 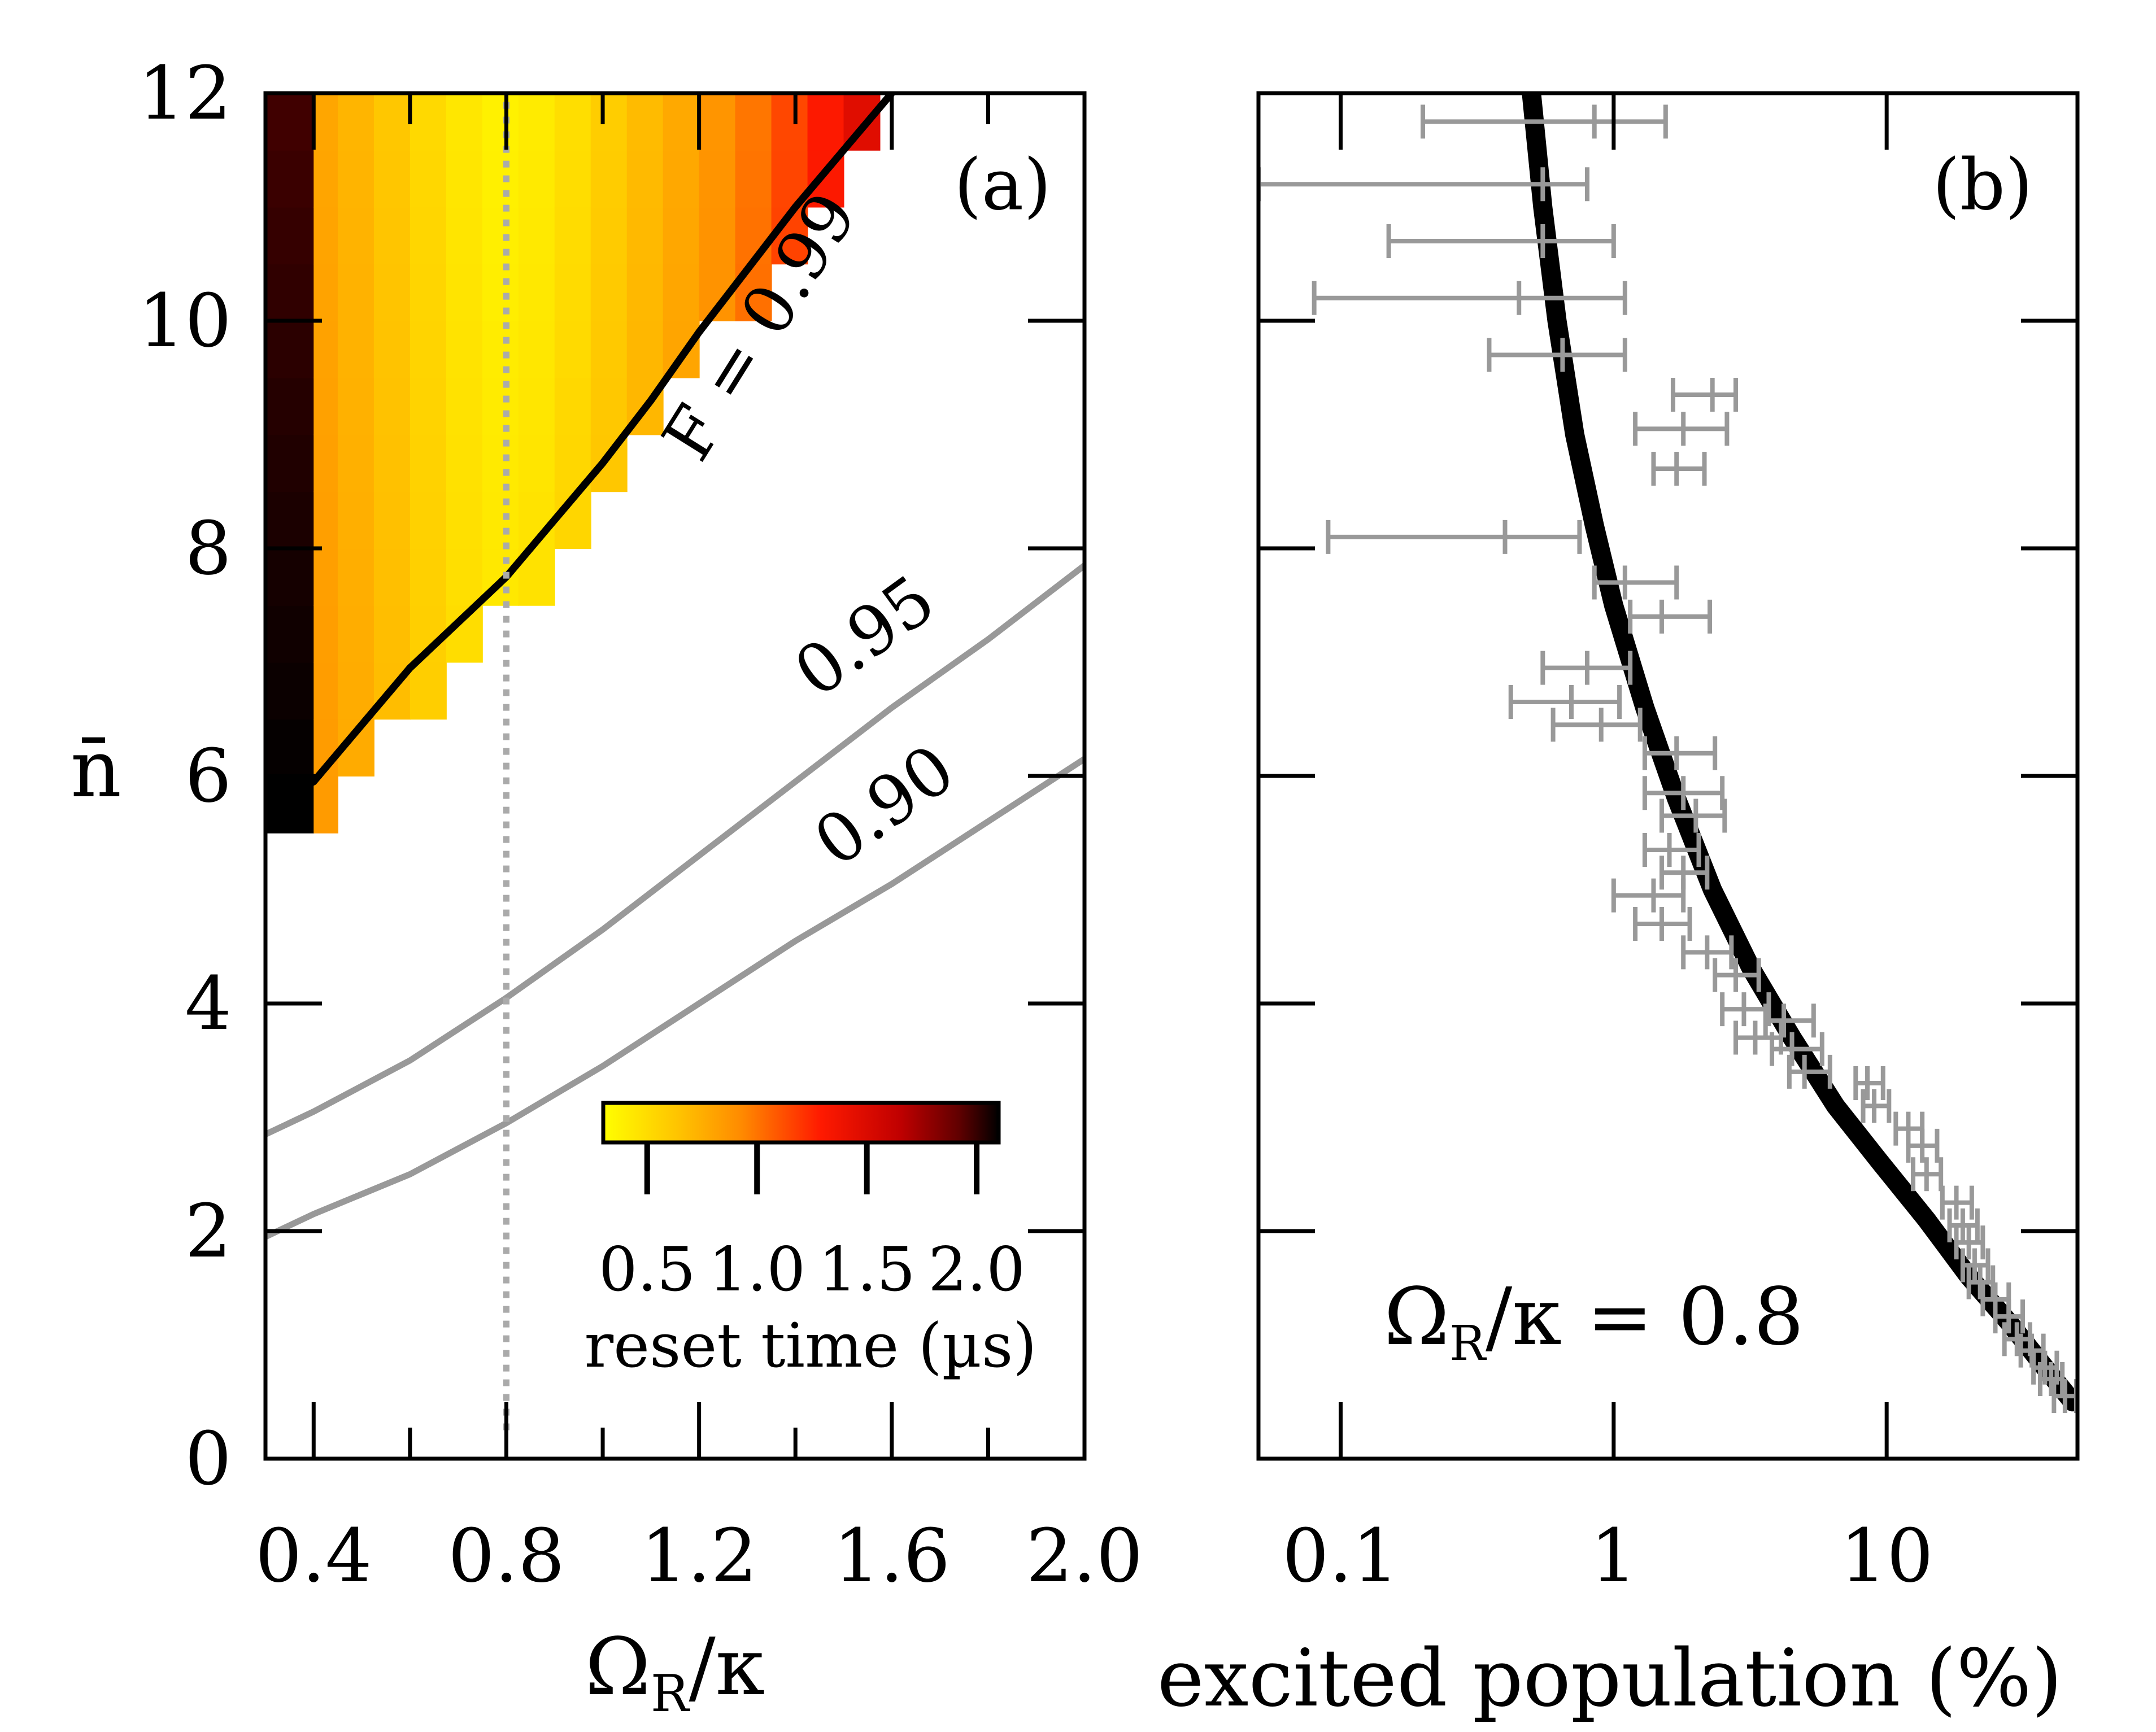 What do you see at coordinates (867, 1269) in the screenshot?
I see `colorbar-tick-label: 1.5` at bounding box center [867, 1269].